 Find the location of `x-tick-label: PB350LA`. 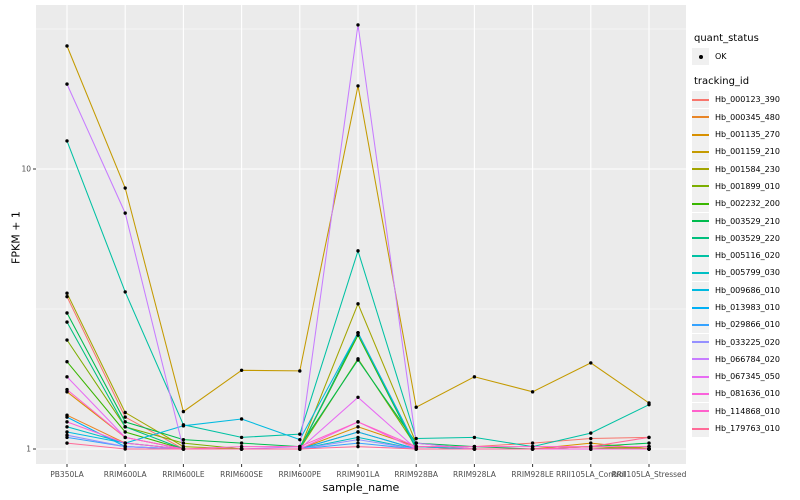

x-tick-label: PB350LA is located at coordinates (67, 474).